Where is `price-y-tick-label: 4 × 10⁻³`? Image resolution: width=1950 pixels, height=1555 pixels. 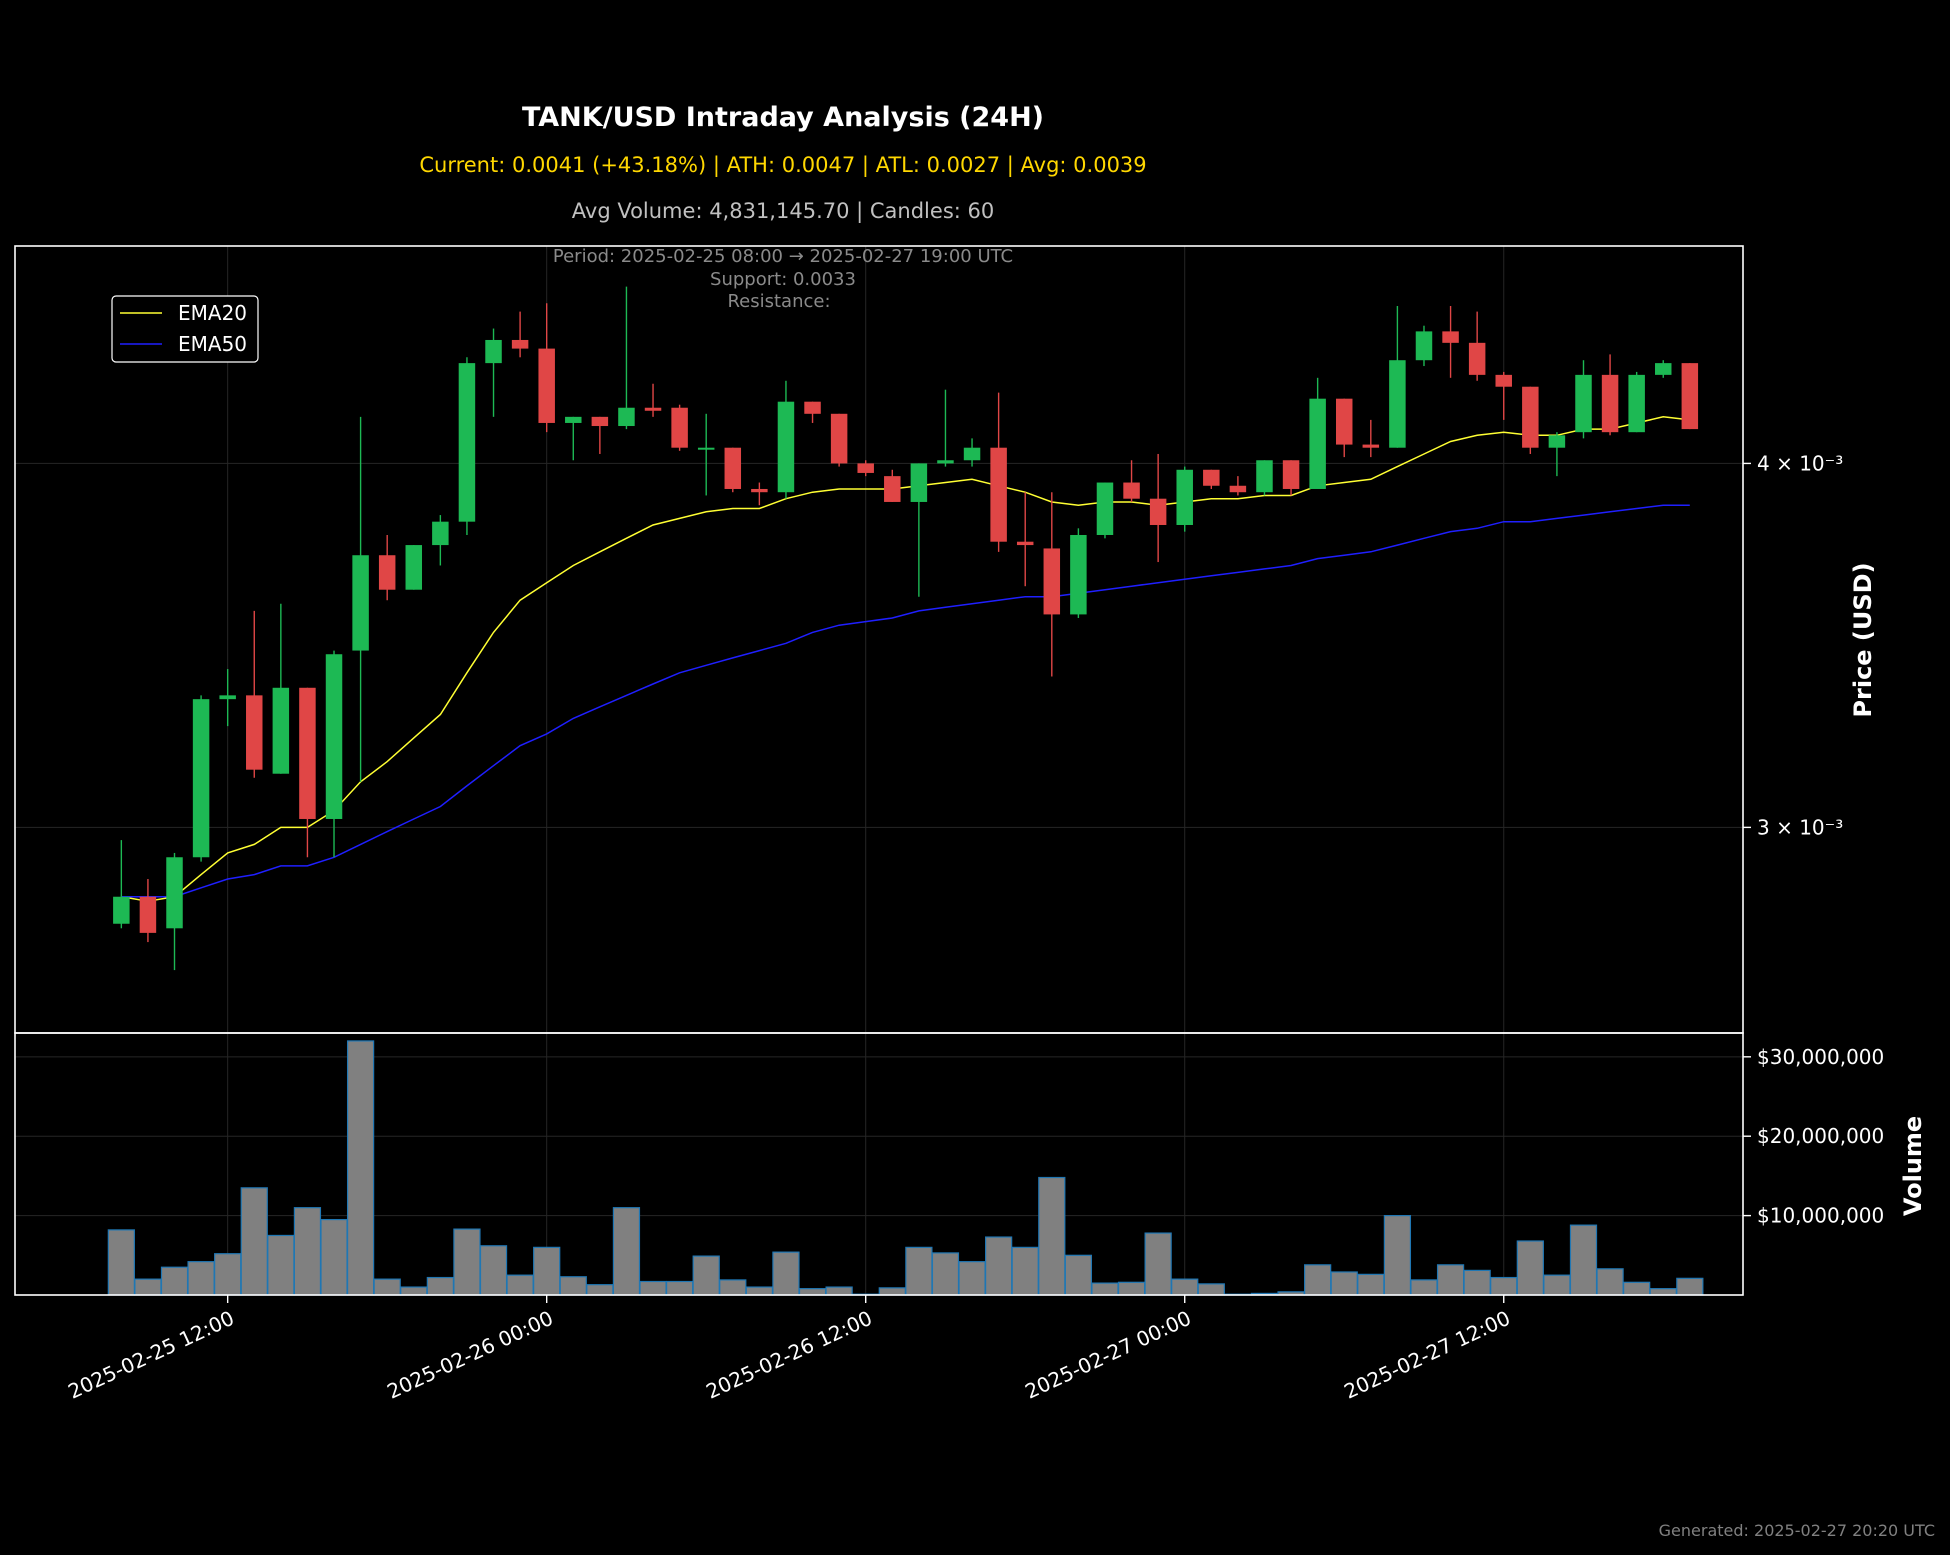
price-y-tick-label: 4 × 10⁻³ is located at coordinates (1800, 463).